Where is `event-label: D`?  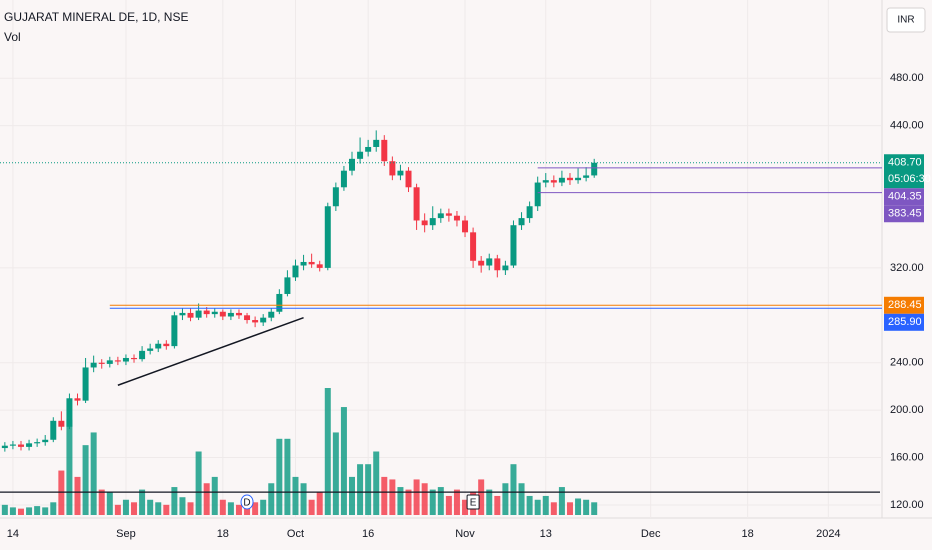 event-label: D is located at coordinates (246, 503).